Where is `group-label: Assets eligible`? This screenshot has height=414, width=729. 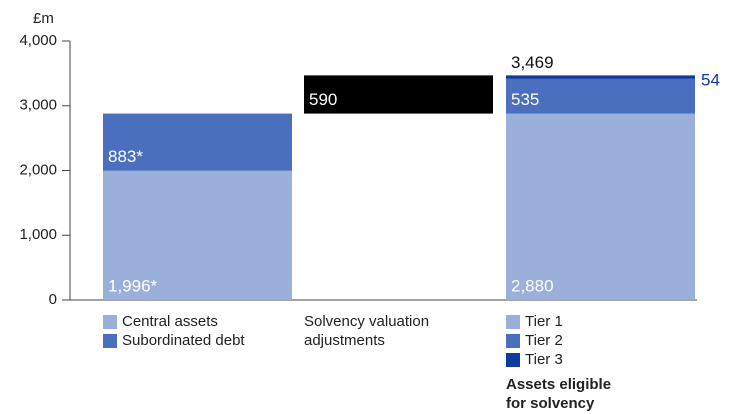 group-label: Assets eligible is located at coordinates (558, 384).